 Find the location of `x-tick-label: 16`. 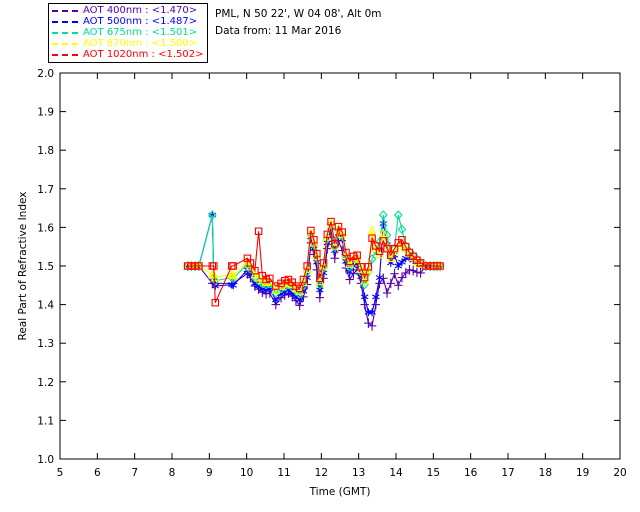

x-tick-label: 16 is located at coordinates (471, 473).